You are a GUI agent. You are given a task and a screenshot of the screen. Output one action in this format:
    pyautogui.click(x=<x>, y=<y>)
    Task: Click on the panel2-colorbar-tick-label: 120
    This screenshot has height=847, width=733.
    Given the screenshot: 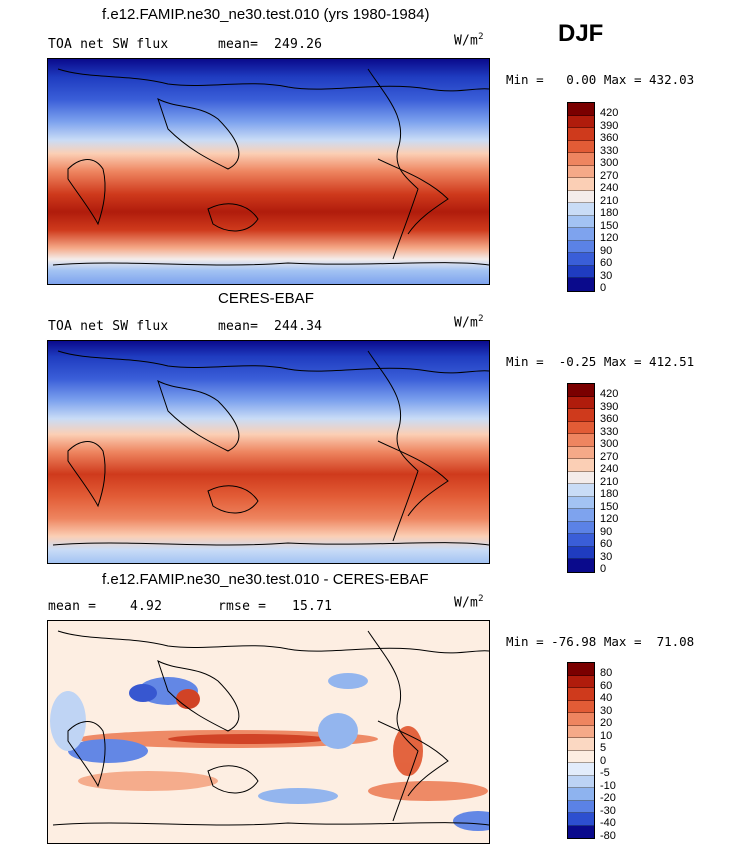 What is the action you would take?
    pyautogui.click(x=609, y=519)
    